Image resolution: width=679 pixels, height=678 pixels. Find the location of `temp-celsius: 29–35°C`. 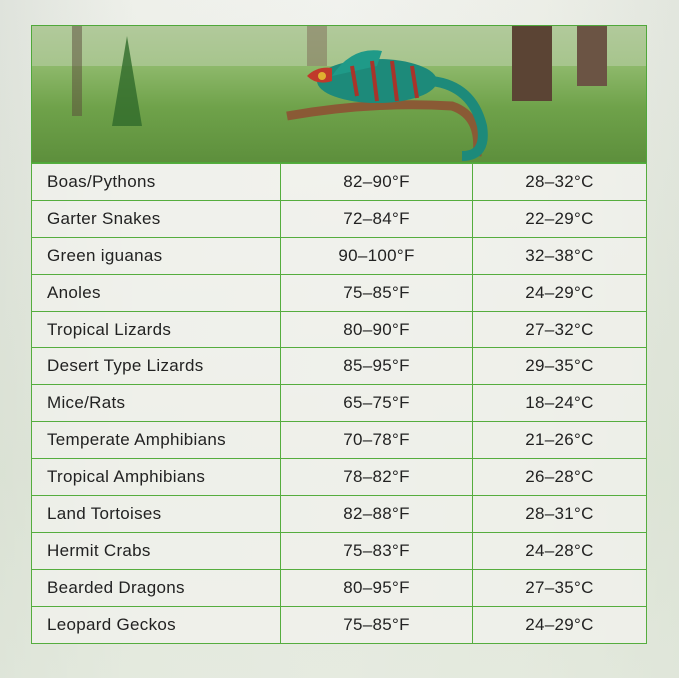

temp-celsius: 29–35°C is located at coordinates (559, 366).